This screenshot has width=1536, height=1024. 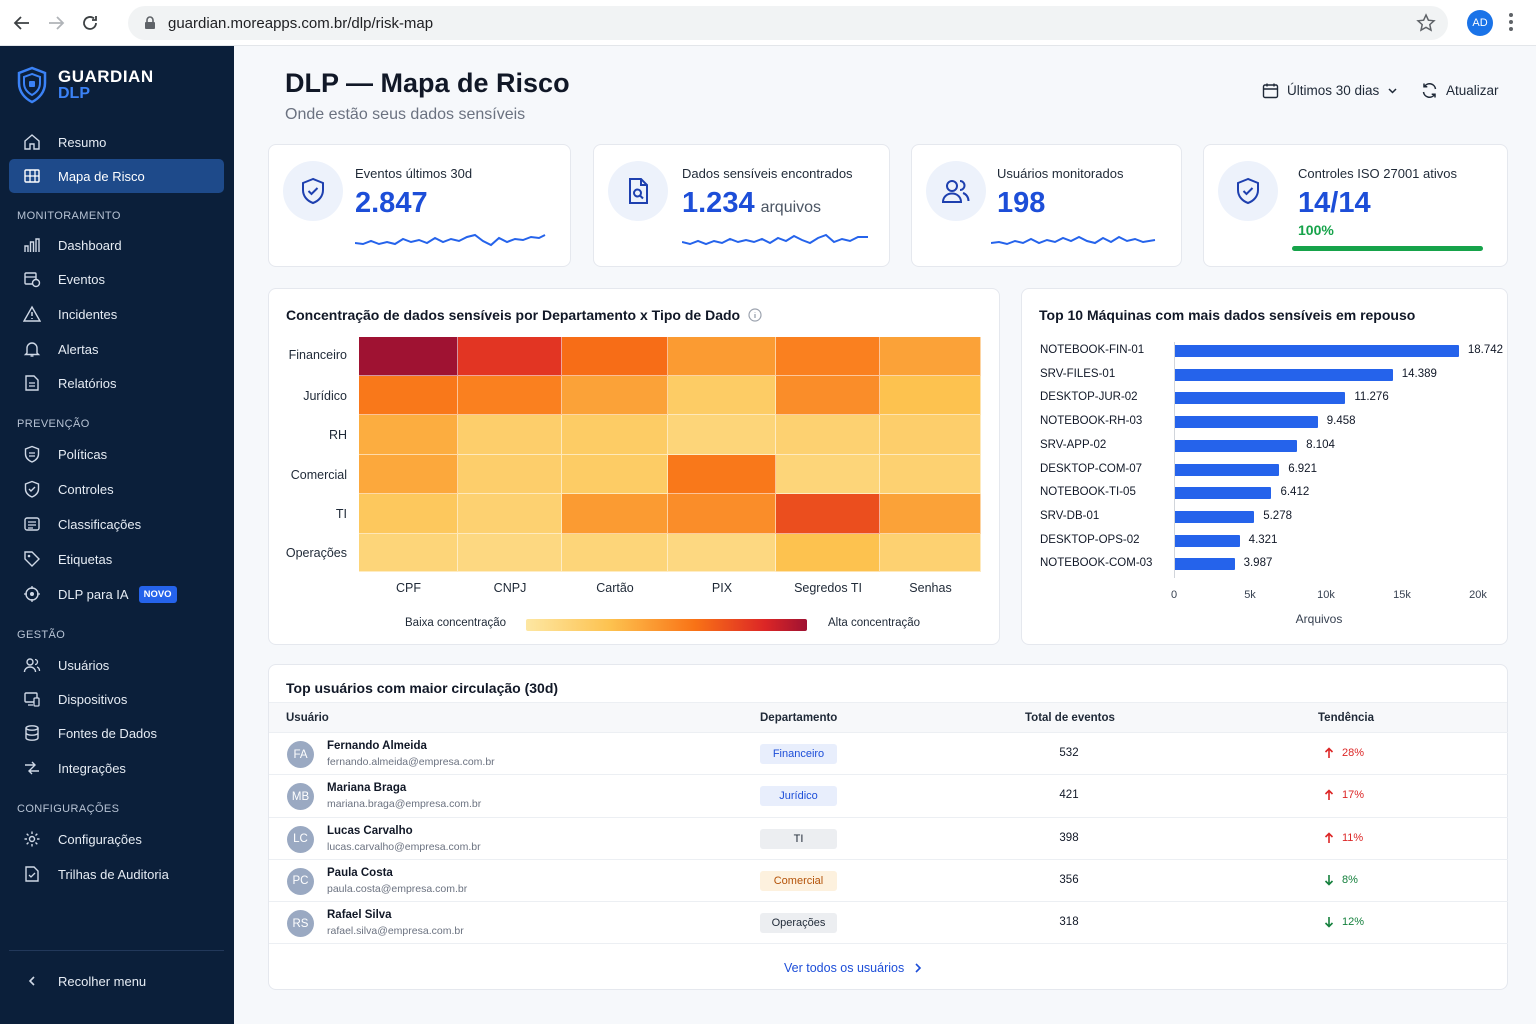 I want to click on kpi-label: Usuários monitorados, so click(x=1060, y=173).